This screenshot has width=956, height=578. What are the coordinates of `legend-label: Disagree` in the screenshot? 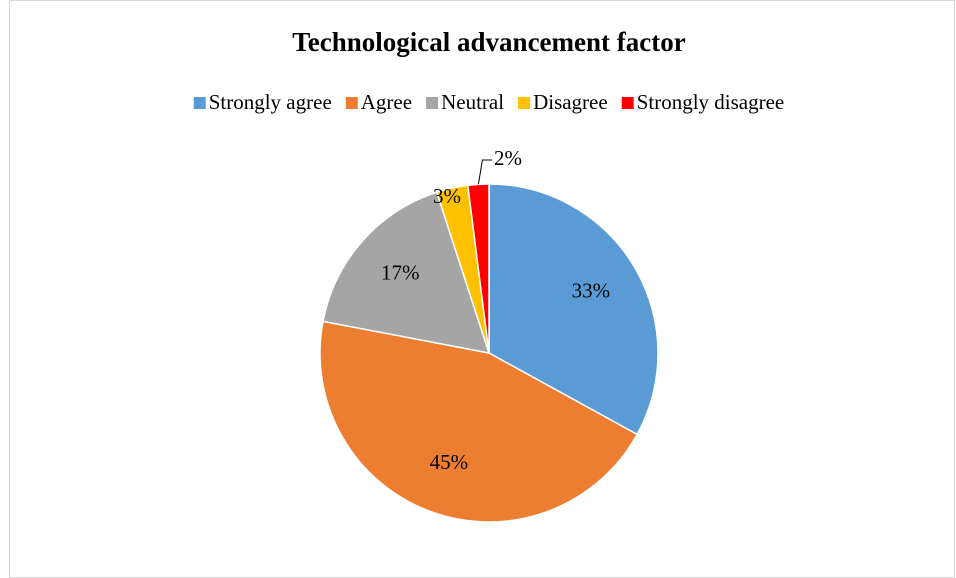 It's located at (570, 102).